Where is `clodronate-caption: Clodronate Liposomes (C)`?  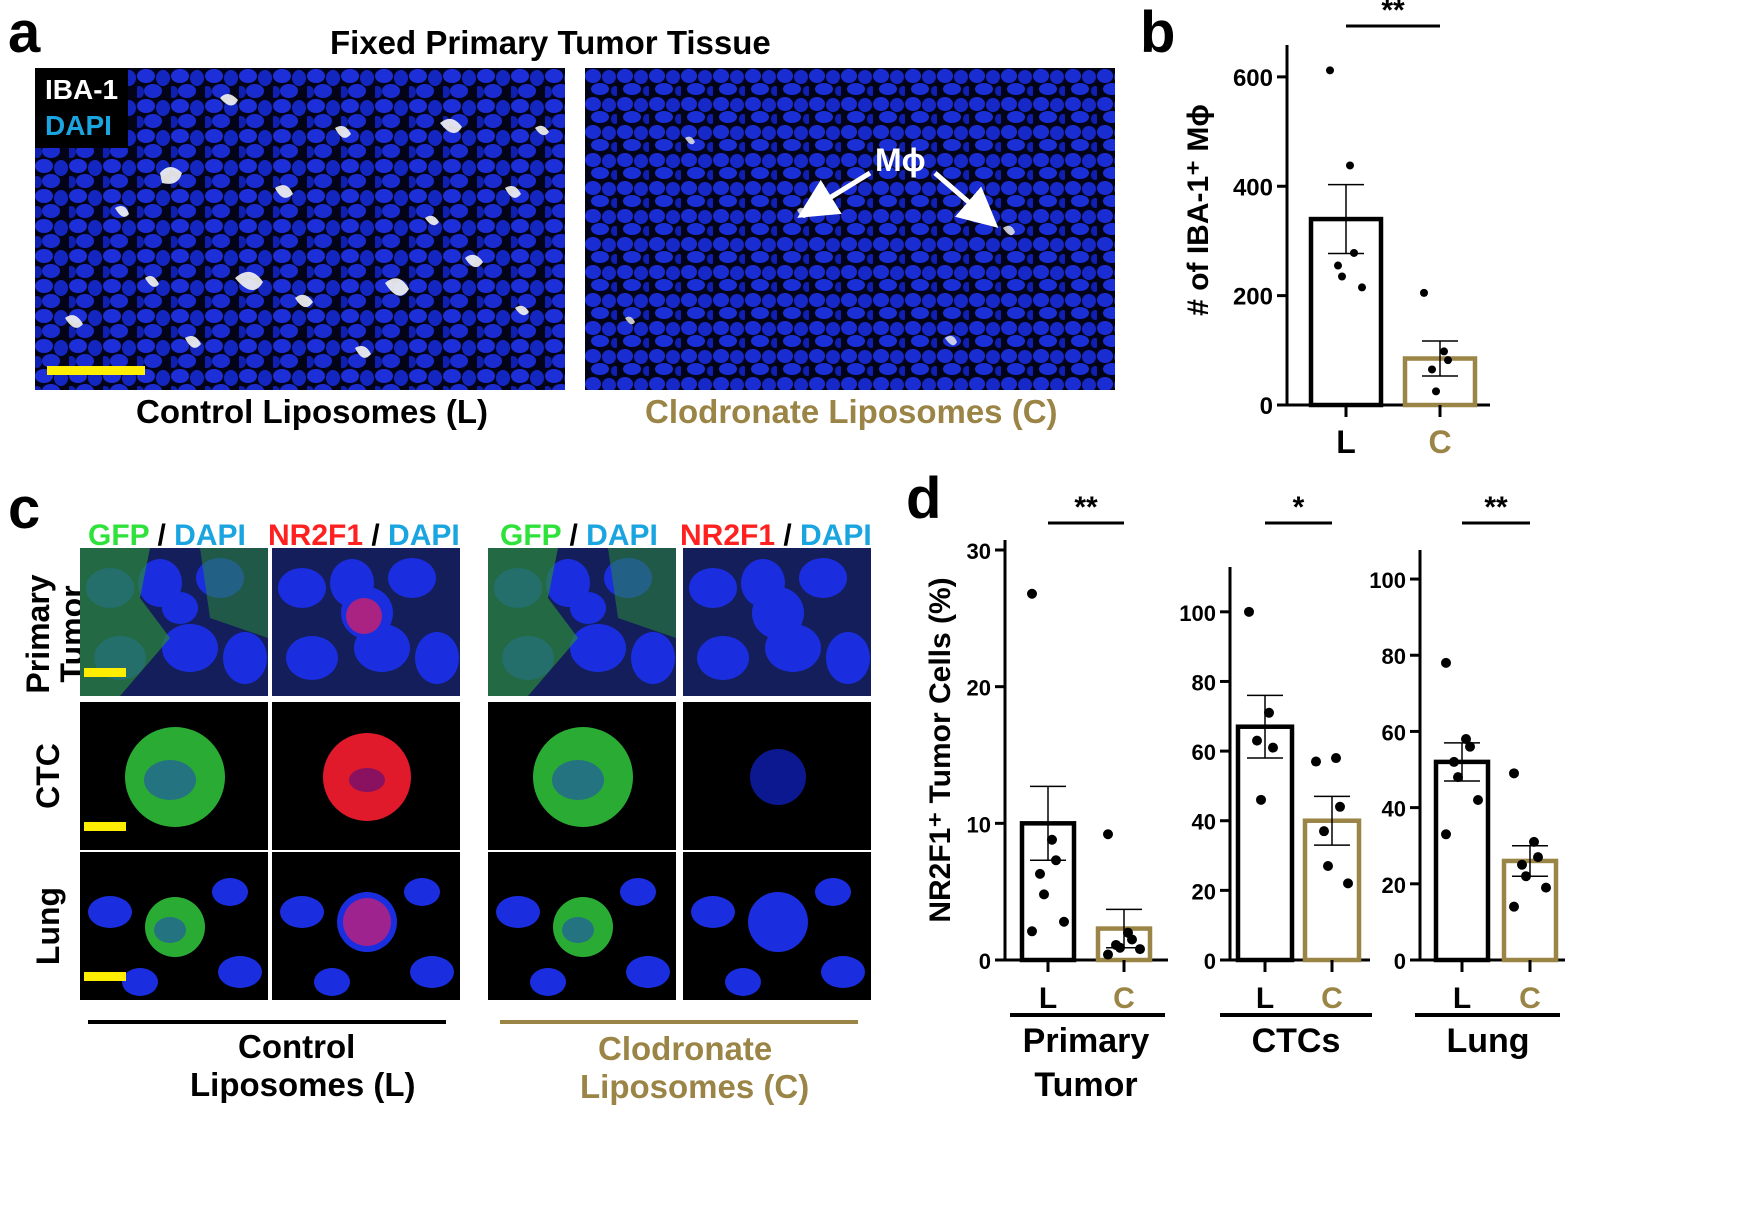
clodronate-caption: Clodronate Liposomes (C) is located at coordinates (851, 411).